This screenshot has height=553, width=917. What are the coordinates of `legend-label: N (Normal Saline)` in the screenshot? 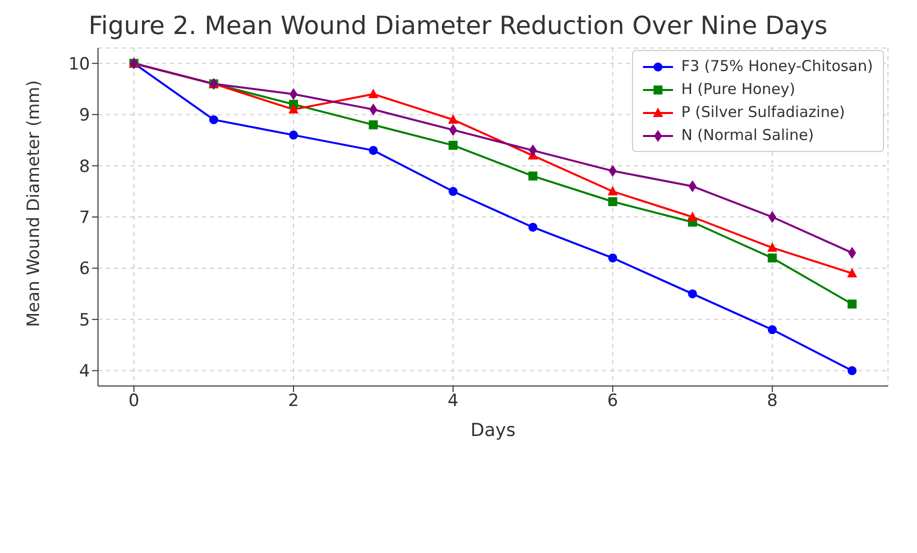 It's located at (747, 135).